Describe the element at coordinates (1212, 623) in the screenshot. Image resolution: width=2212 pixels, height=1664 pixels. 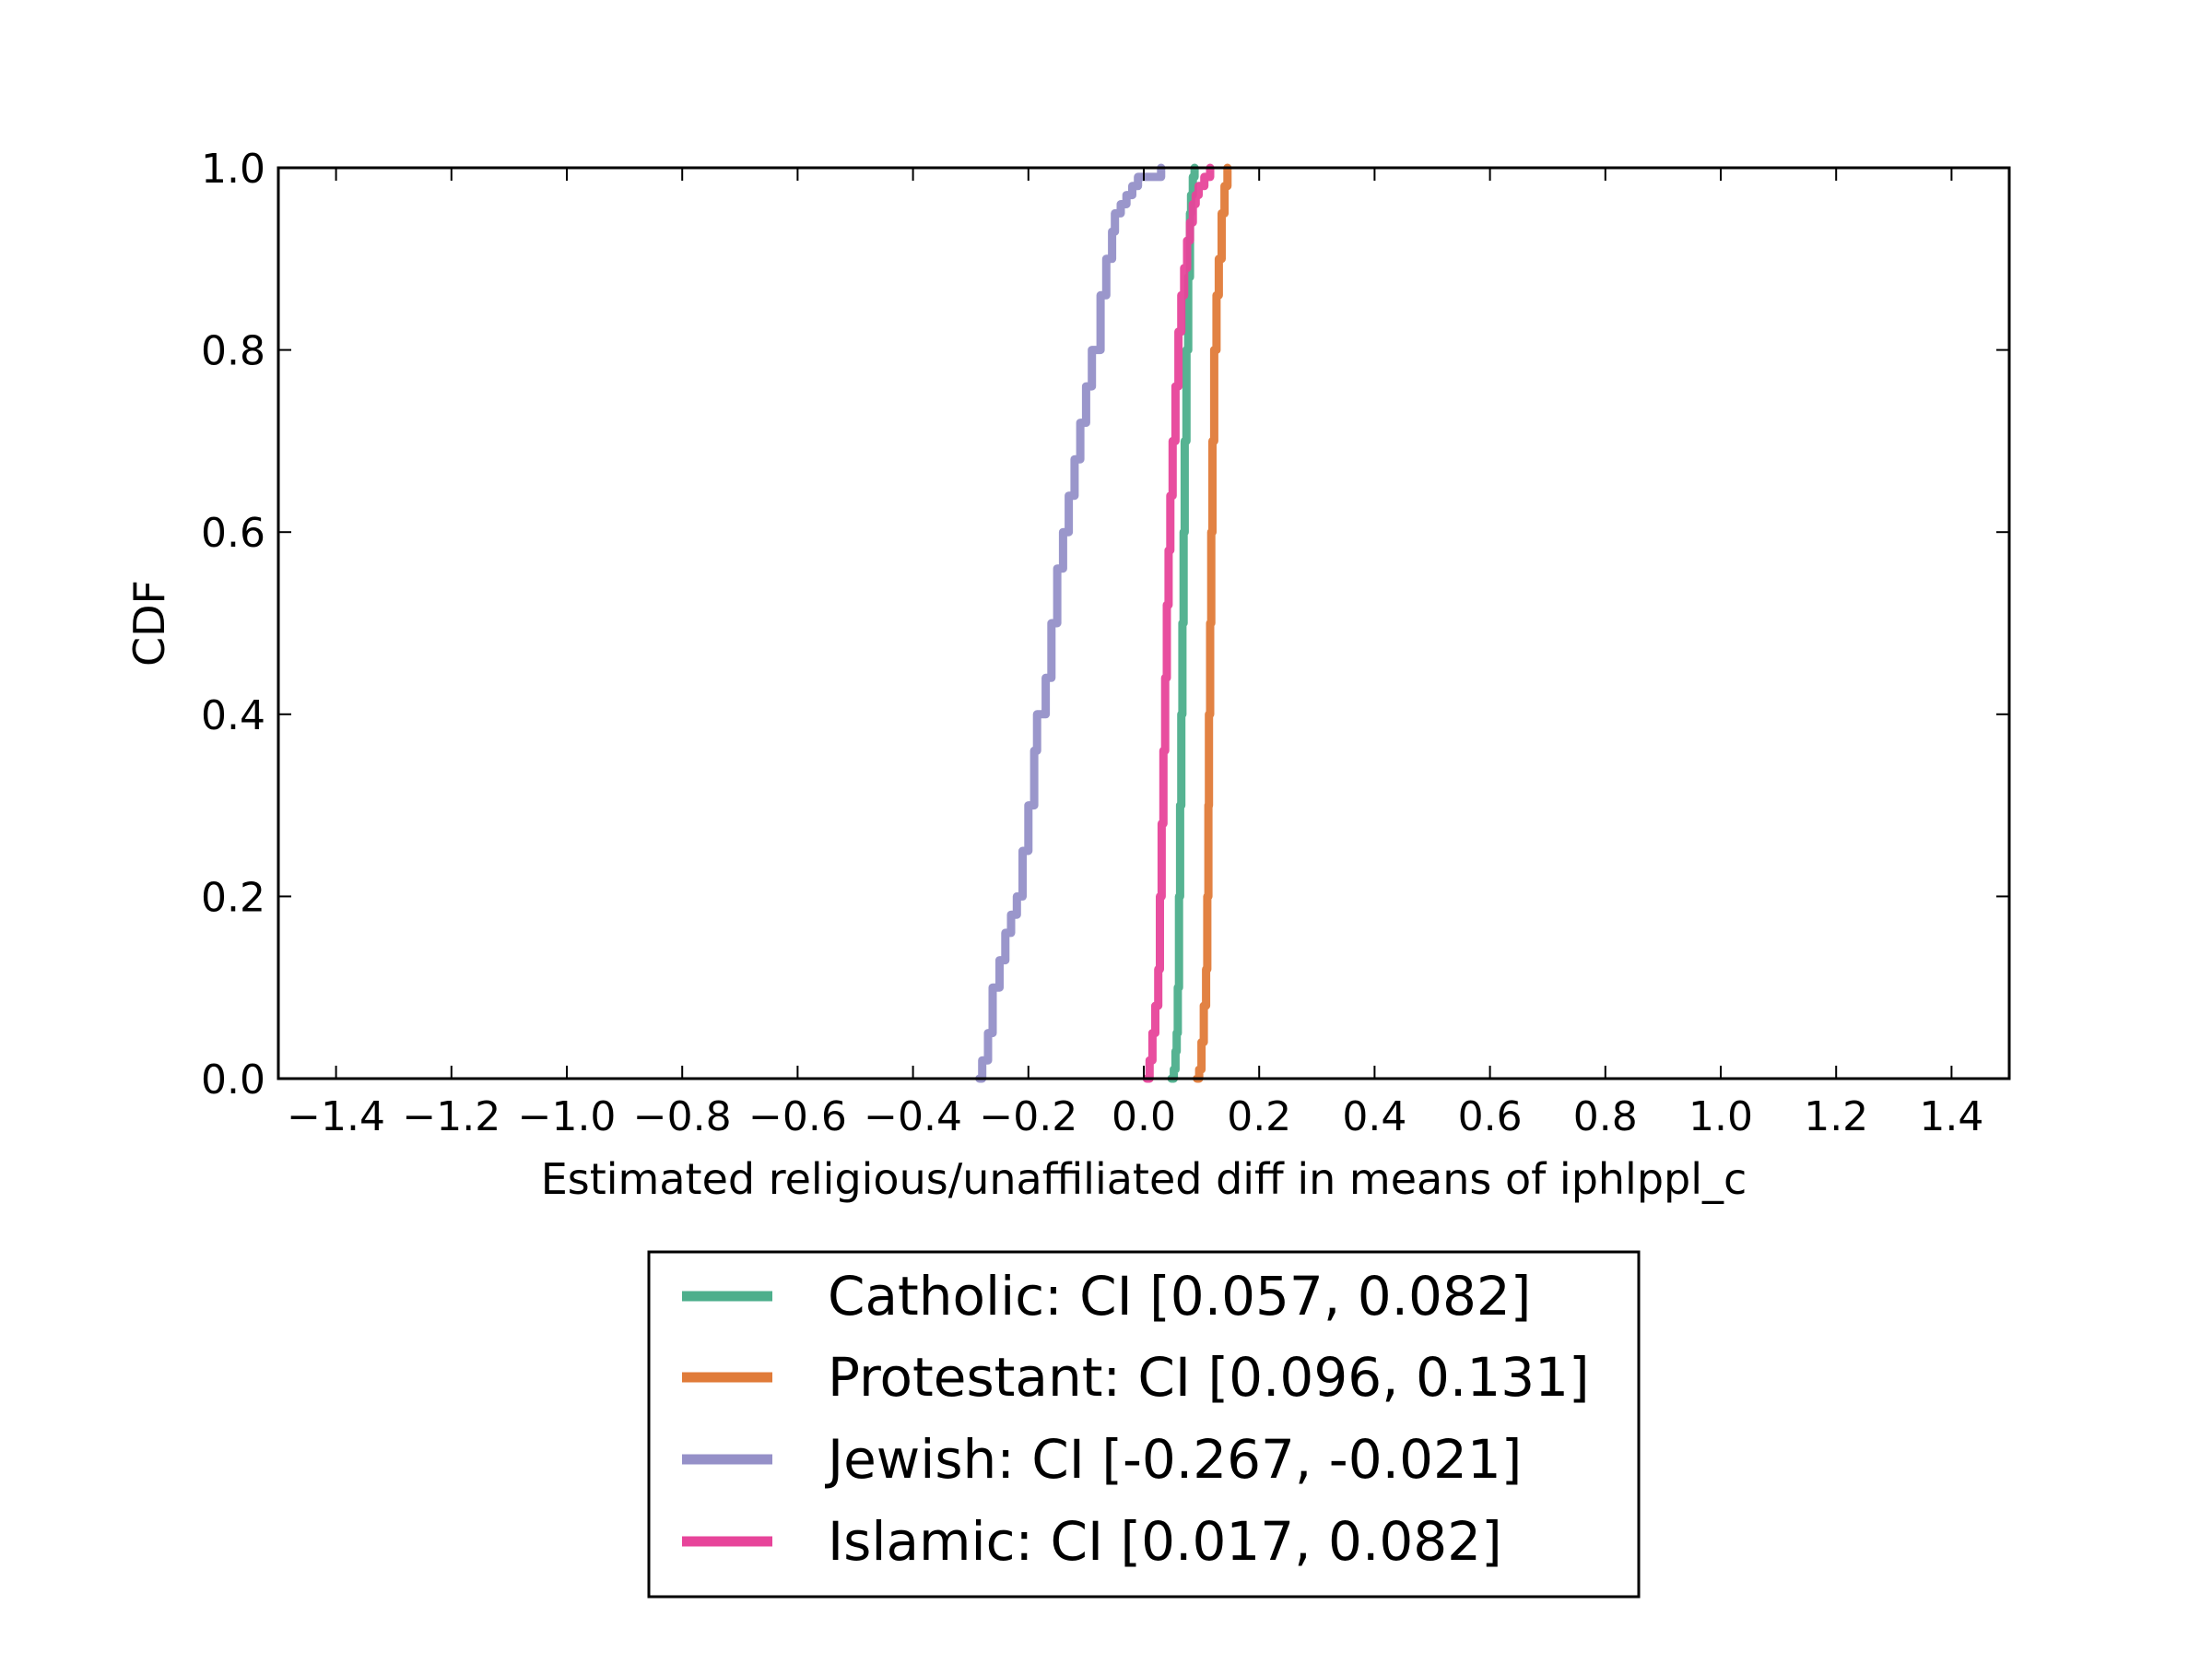
I see `series-line-protestant` at that location.